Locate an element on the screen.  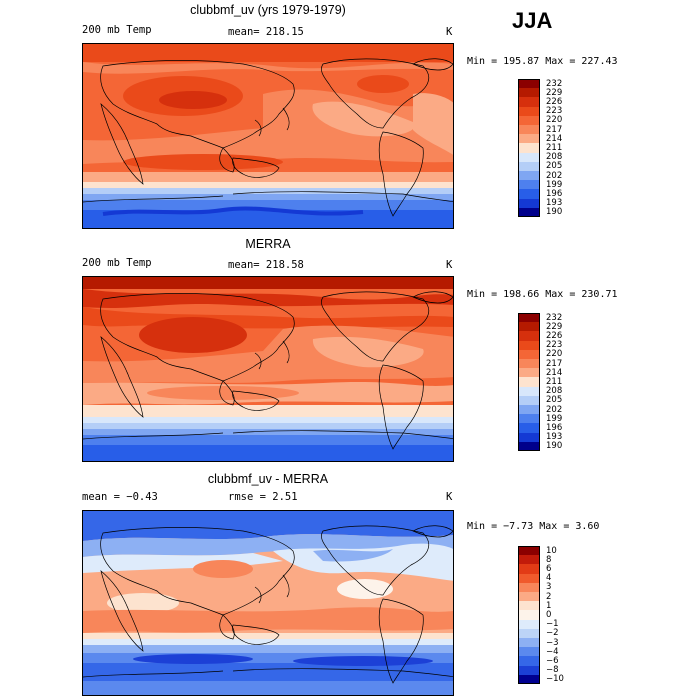
panel2-left-label: 200 mb Temp is located at coordinates (117, 263).